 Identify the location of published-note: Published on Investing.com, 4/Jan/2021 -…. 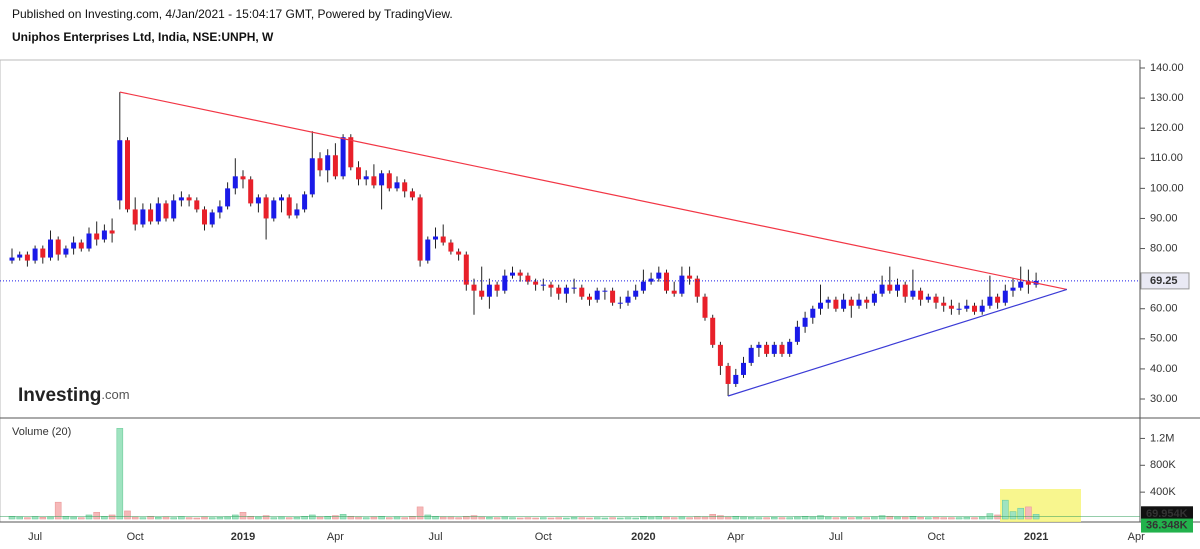
(232, 14).